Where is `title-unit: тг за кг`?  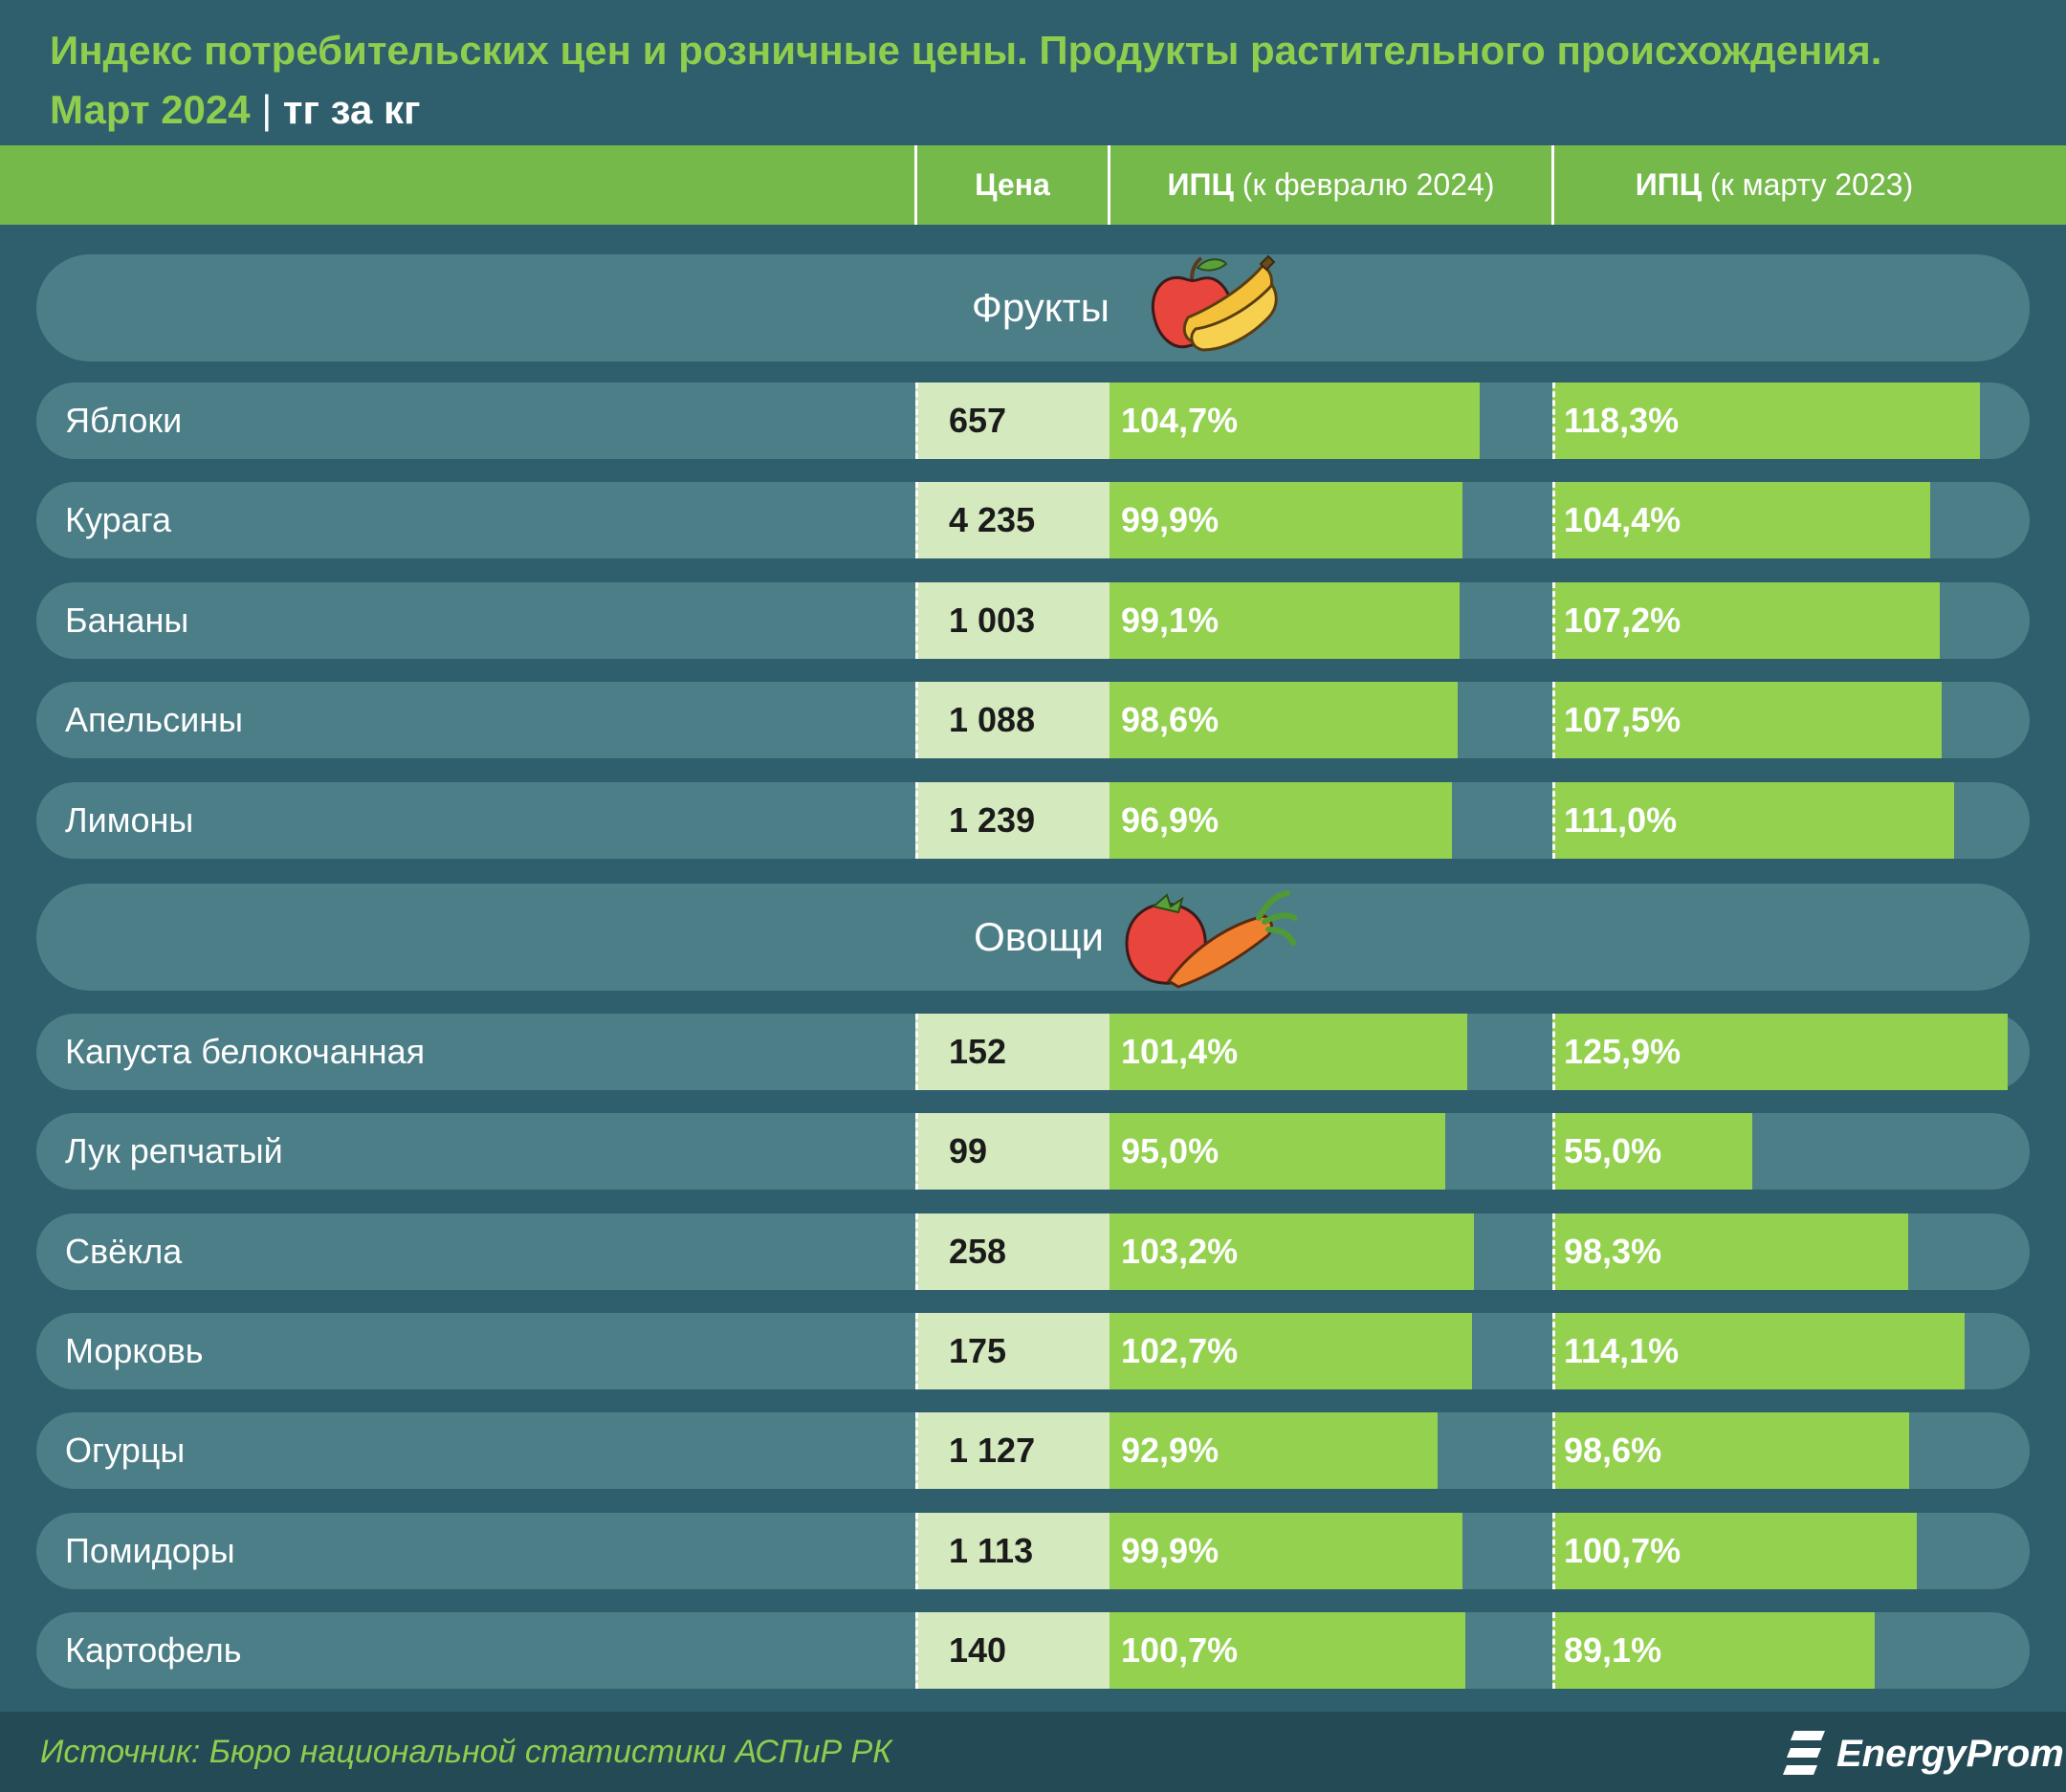
title-unit: тг за кг is located at coordinates (351, 109).